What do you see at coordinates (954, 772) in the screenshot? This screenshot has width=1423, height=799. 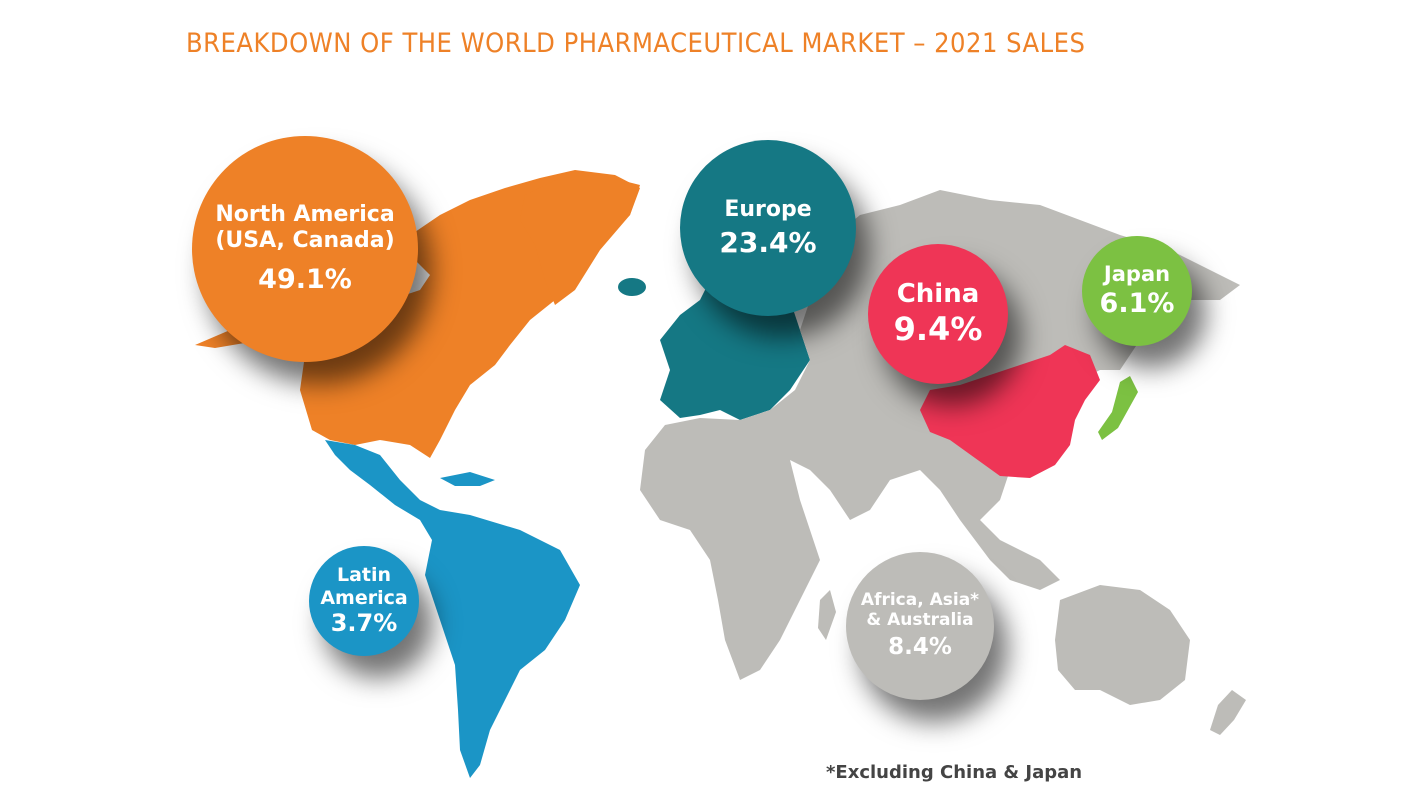 I see `footnote: *Excluding China & Japan` at bounding box center [954, 772].